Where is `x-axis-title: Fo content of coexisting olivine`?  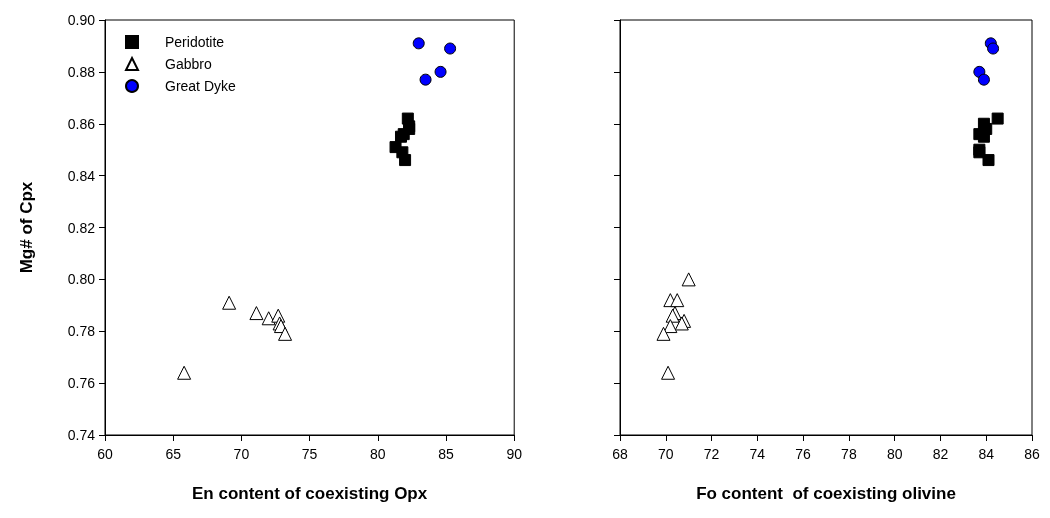
x-axis-title: Fo content of coexisting olivine is located at coordinates (826, 493).